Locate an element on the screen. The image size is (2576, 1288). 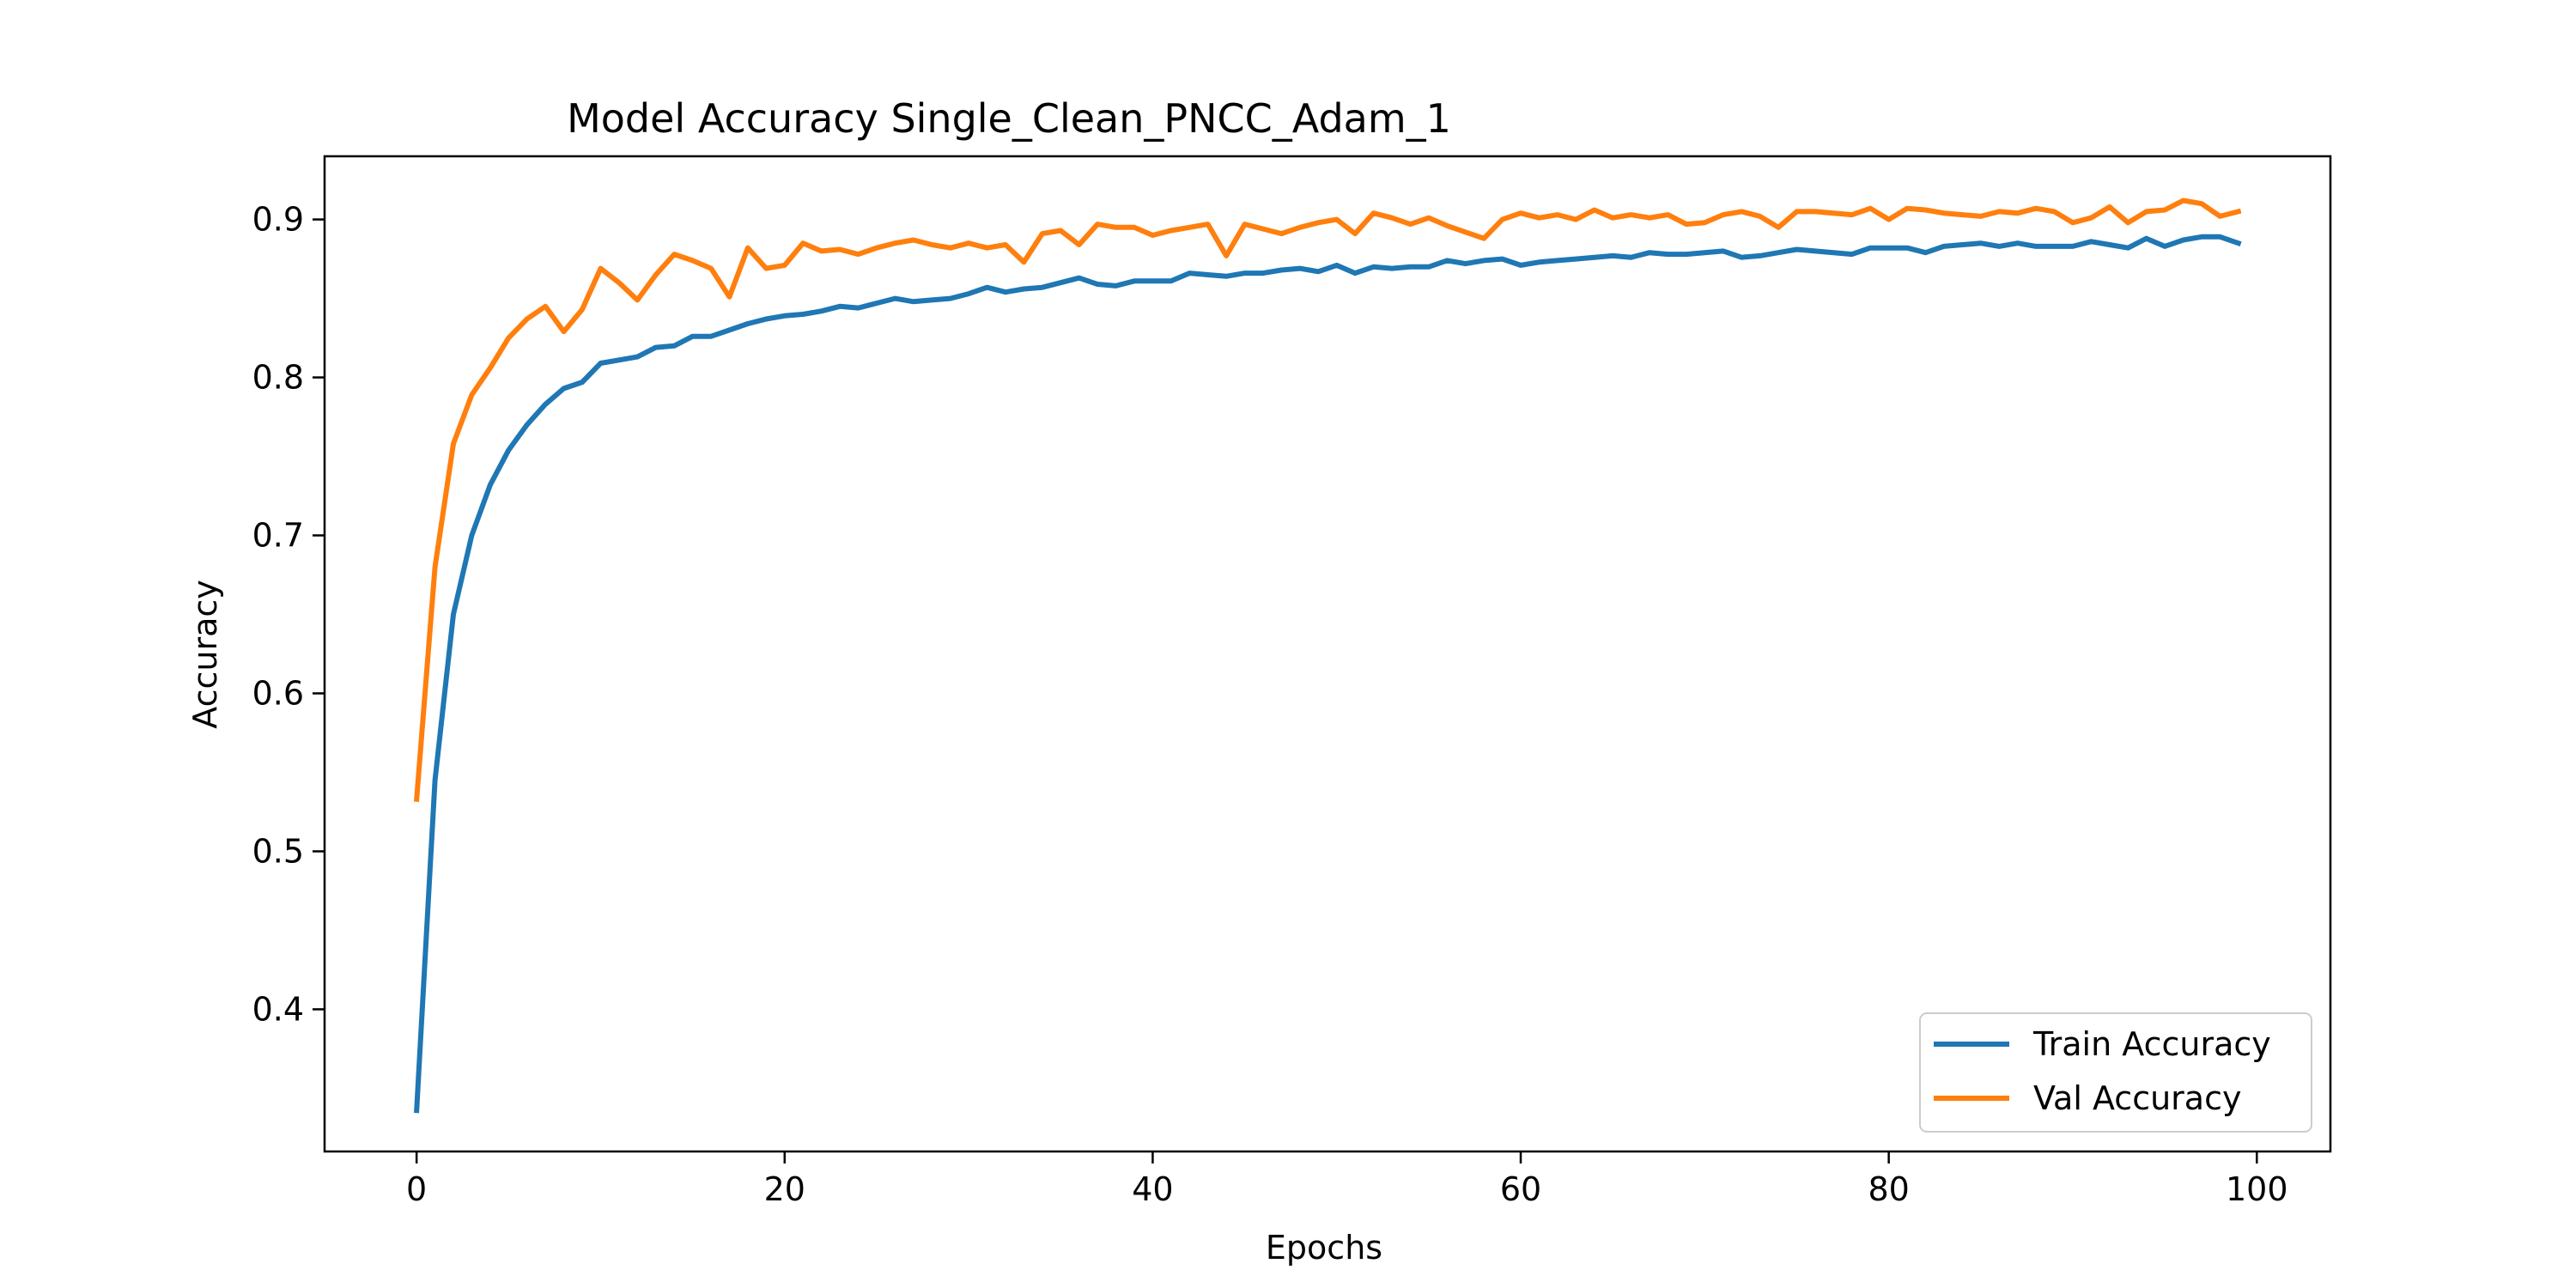
x-tick-label: 0 is located at coordinates (417, 1189).